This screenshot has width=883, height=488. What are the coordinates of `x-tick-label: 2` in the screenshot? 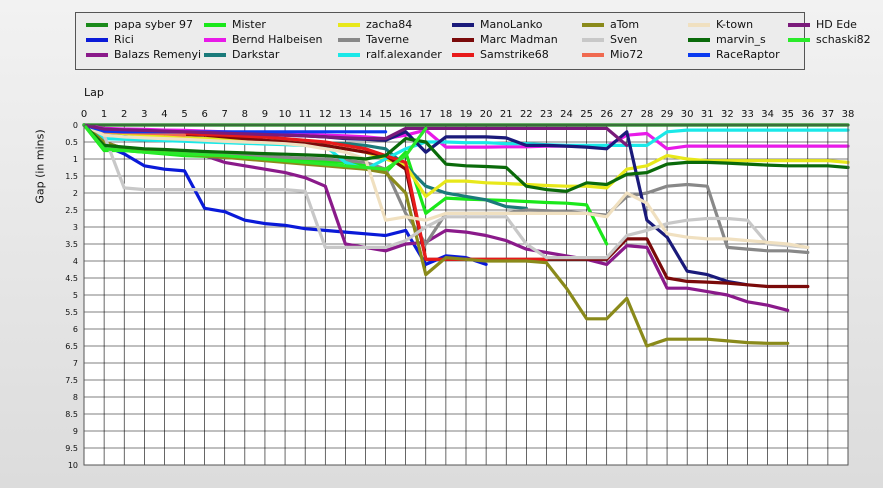 It's located at (124, 114).